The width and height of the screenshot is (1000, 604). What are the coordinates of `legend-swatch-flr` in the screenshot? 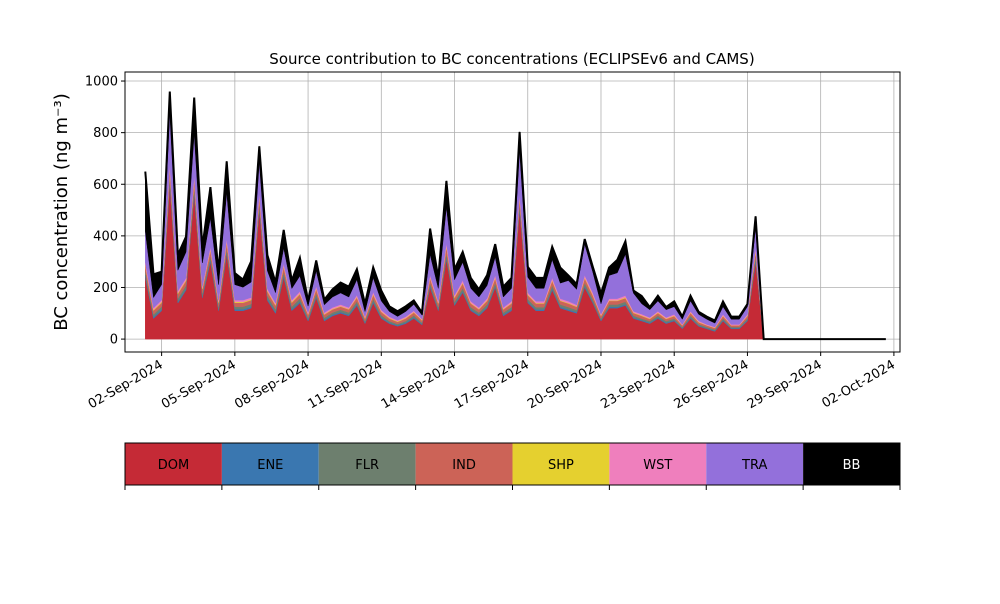 It's located at (367, 464).